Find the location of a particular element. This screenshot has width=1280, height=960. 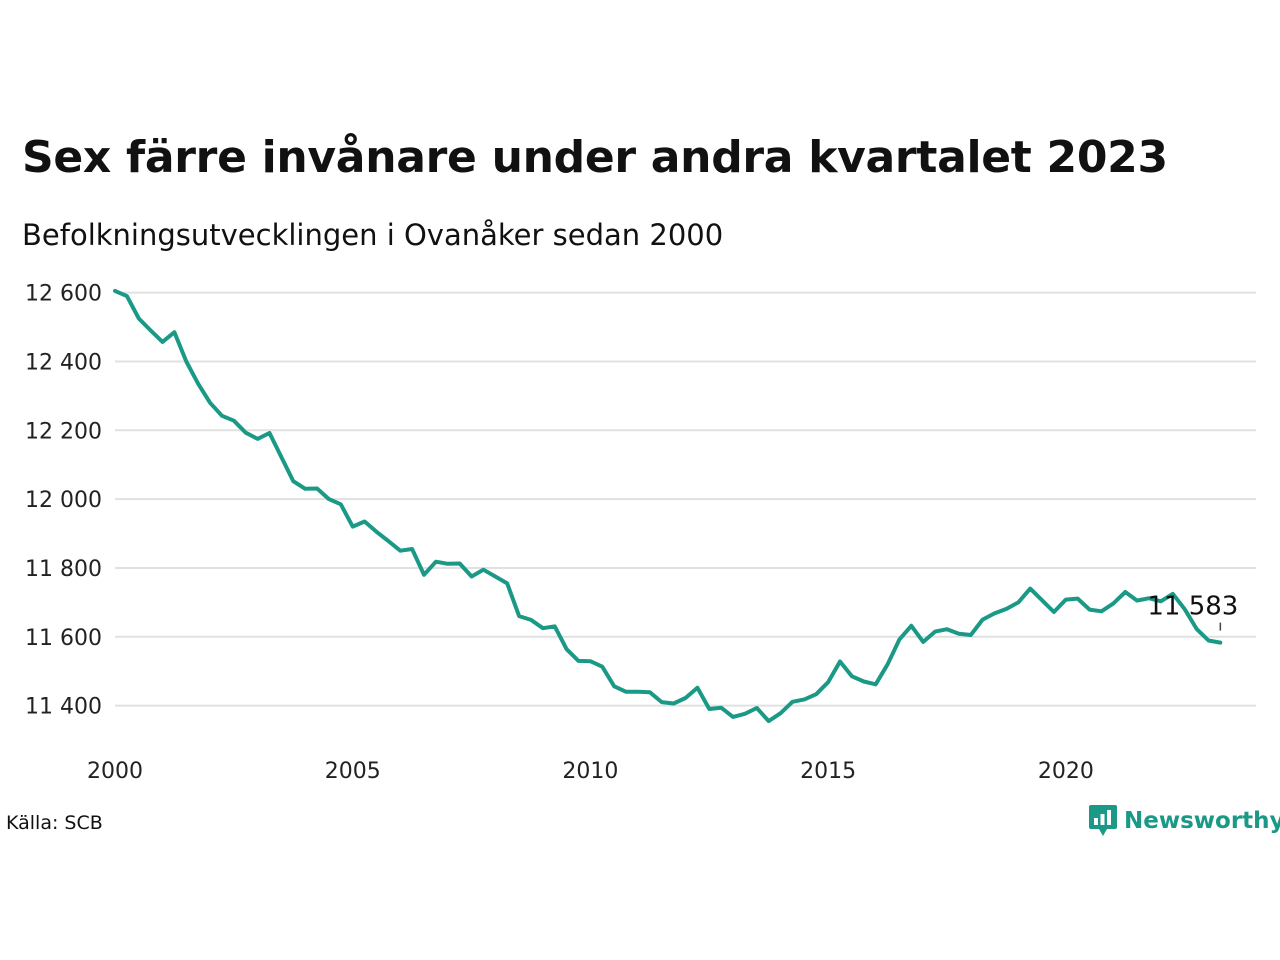

brand-name: Newsworthy is located at coordinates (1202, 821).